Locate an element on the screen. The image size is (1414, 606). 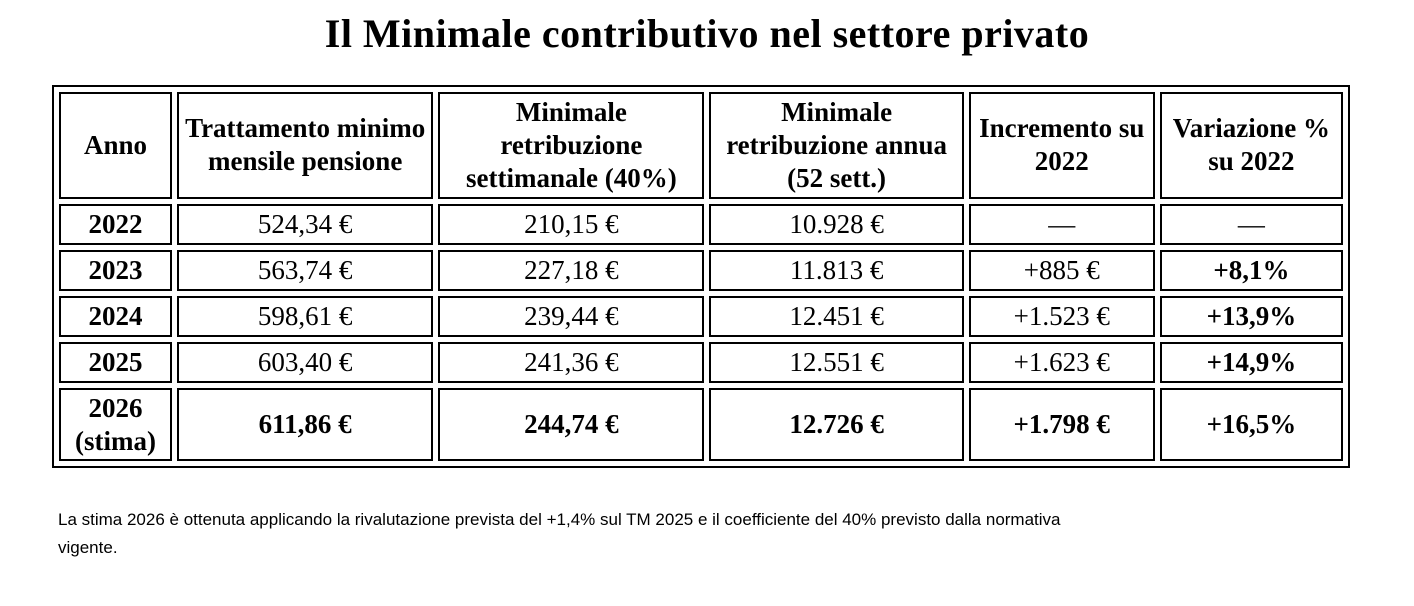
cell-variazione-su-2022: +14,9% is located at coordinates (1251, 362).